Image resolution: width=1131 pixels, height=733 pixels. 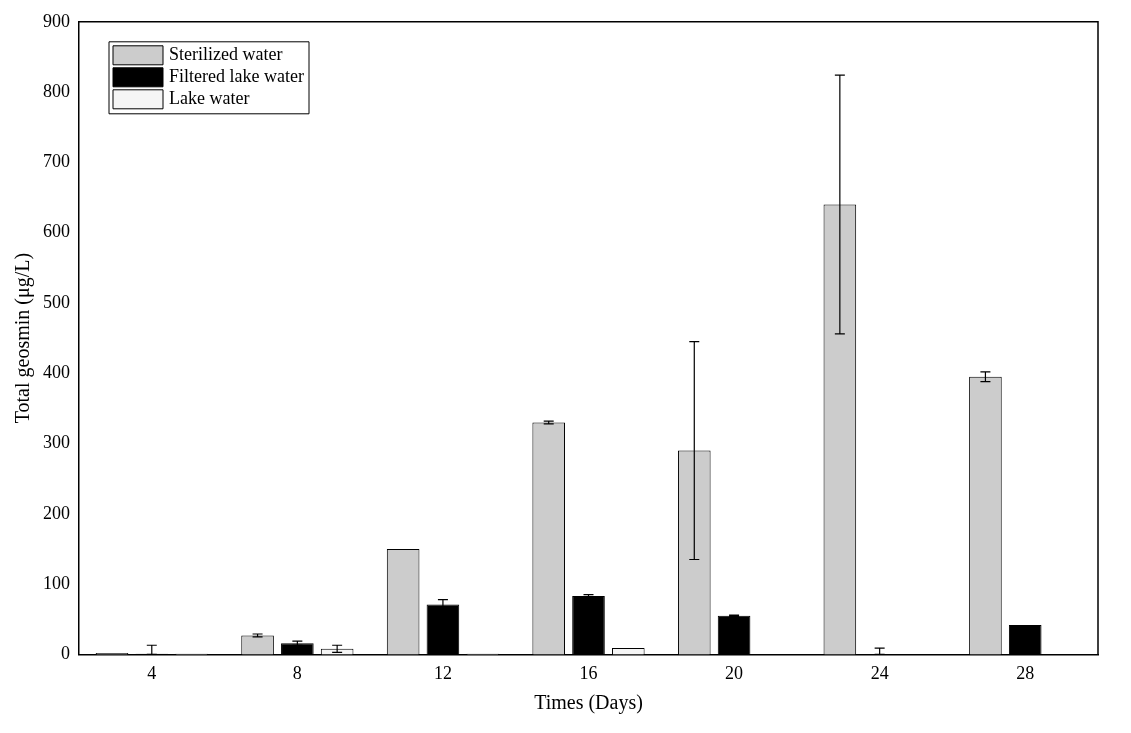 I want to click on y-axis-title: Total geosmin (μg/L), so click(x=23, y=338).